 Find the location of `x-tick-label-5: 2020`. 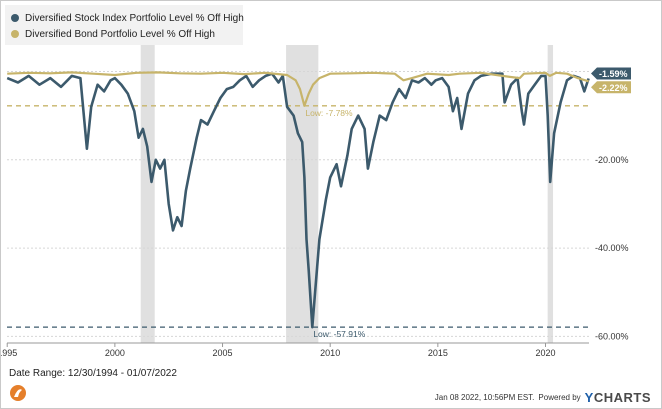

x-tick-label-5: 2020 is located at coordinates (545, 353).